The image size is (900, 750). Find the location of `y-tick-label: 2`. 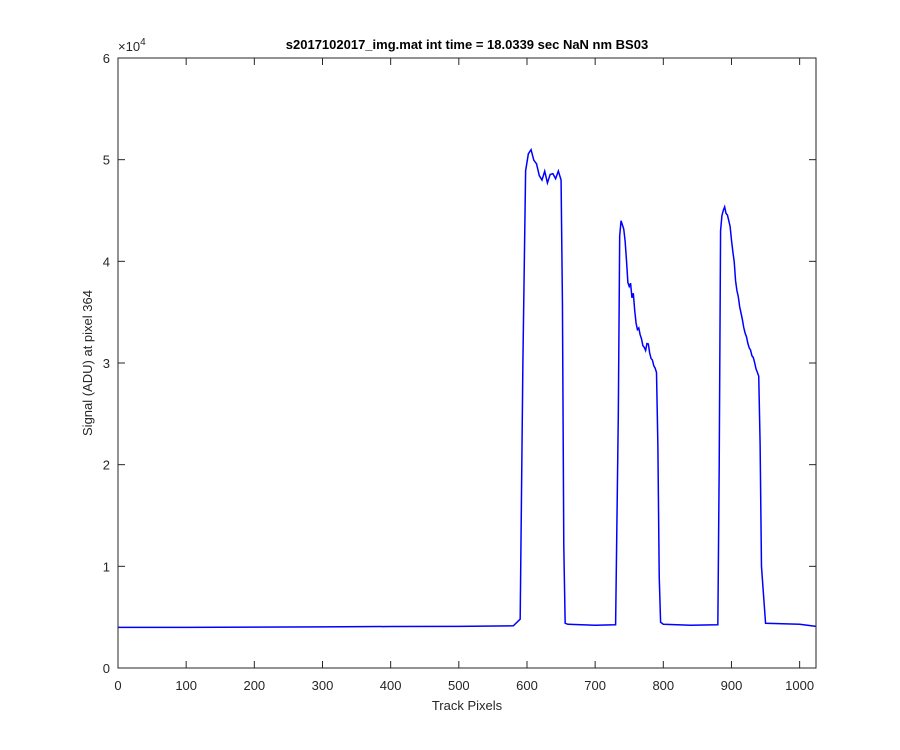

y-tick-label: 2 is located at coordinates (106, 465).